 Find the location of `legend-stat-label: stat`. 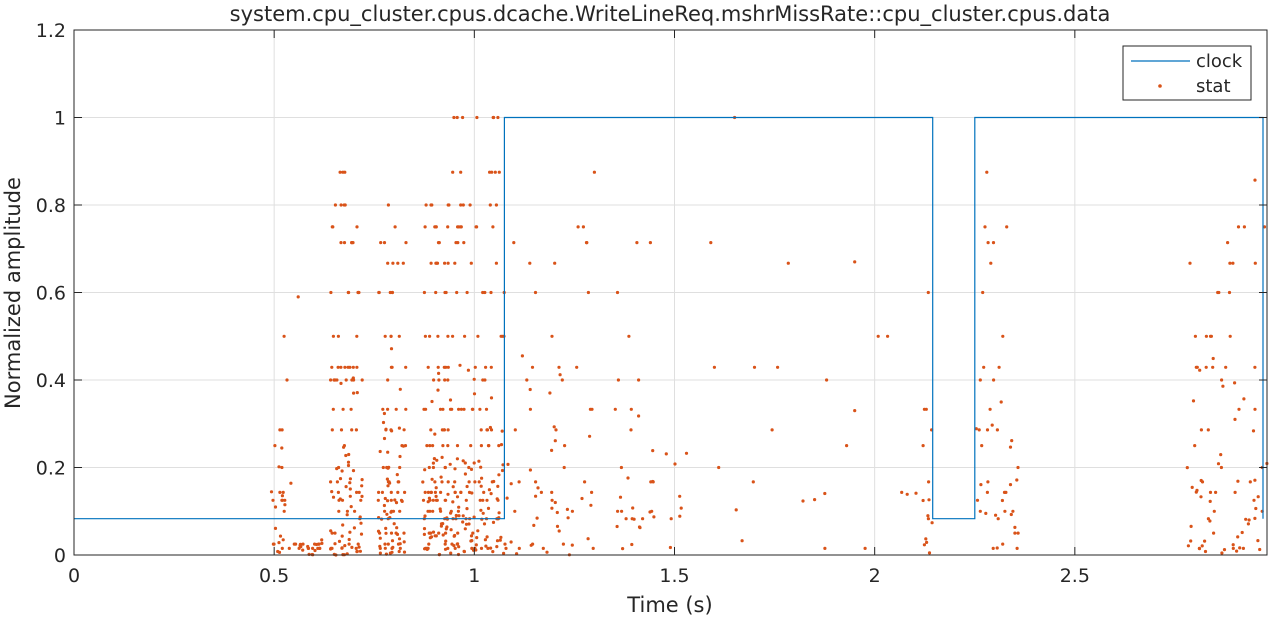

legend-stat-label: stat is located at coordinates (1213, 86).